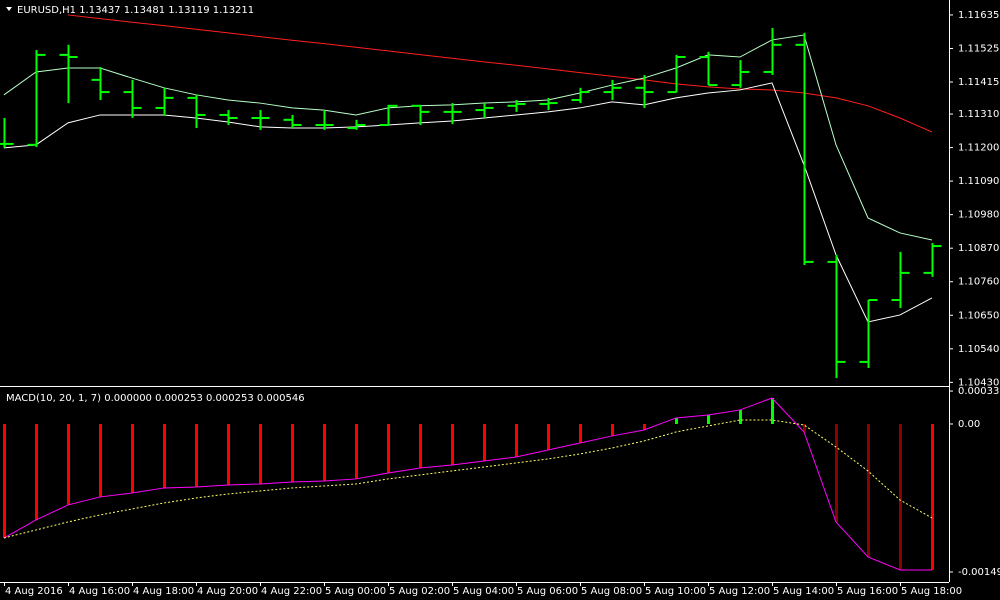  What do you see at coordinates (978, 349) in the screenshot?
I see `y-tick-label: 1.10540` at bounding box center [978, 349].